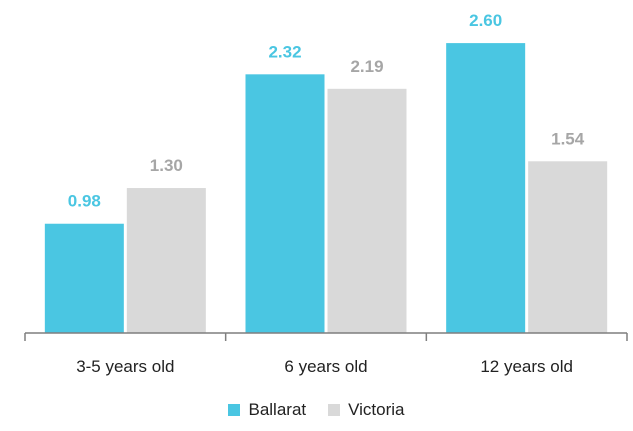 The width and height of the screenshot is (633, 431). Describe the element at coordinates (284, 51) in the screenshot. I see `value-label-ballarat-6-years-old: 2.32` at that location.